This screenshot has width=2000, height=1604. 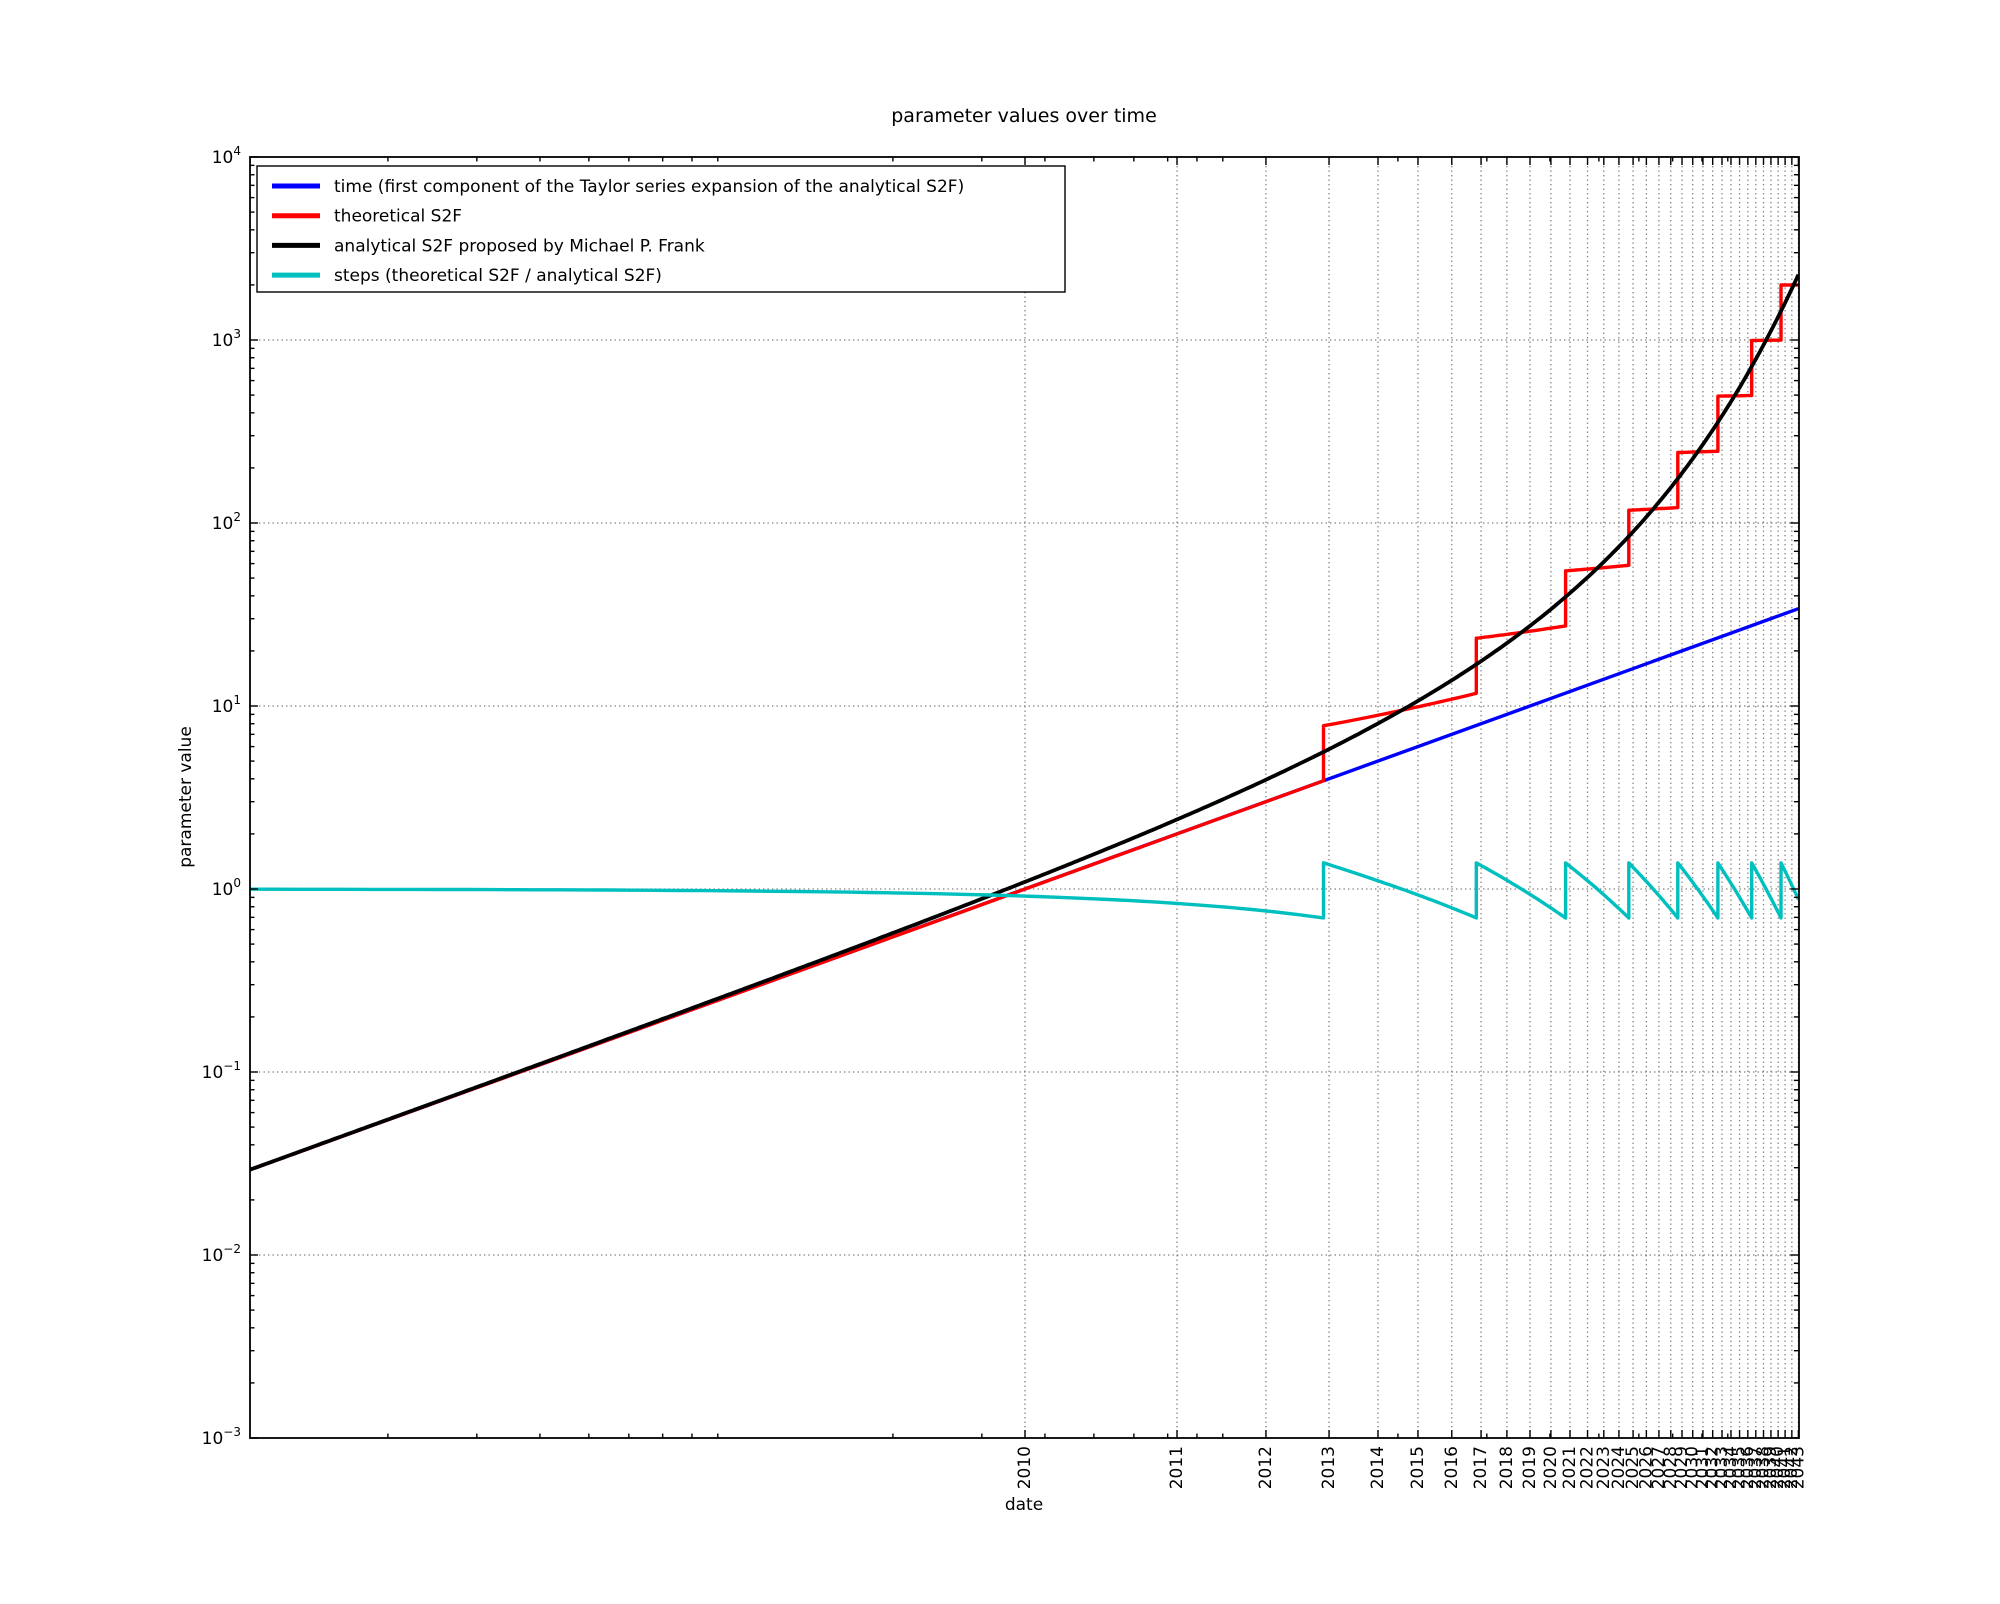 I want to click on svg-text: 2022, so click(x=1588, y=1467).